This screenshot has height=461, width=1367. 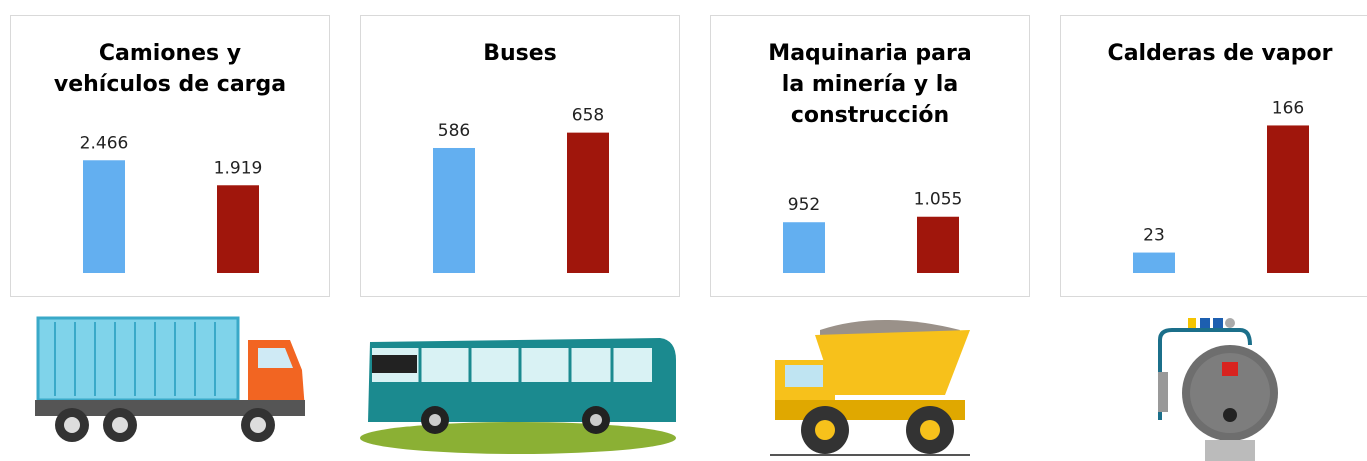 What do you see at coordinates (873, 231) in the screenshot?
I see `chart: 952 1.055` at bounding box center [873, 231].